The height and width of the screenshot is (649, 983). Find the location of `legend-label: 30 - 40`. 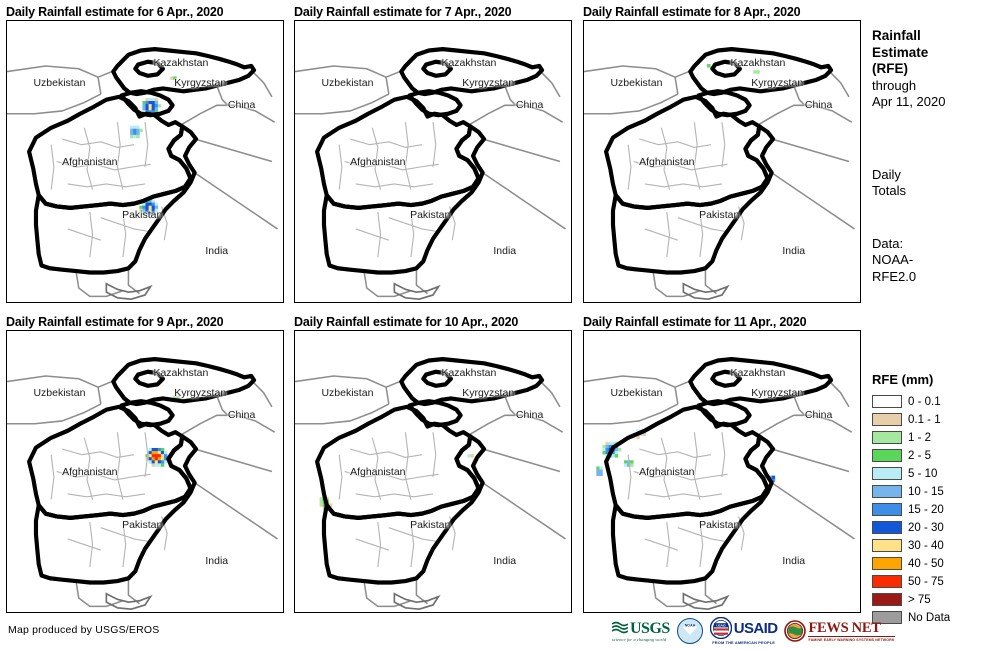

legend-label: 30 - 40 is located at coordinates (926, 545).